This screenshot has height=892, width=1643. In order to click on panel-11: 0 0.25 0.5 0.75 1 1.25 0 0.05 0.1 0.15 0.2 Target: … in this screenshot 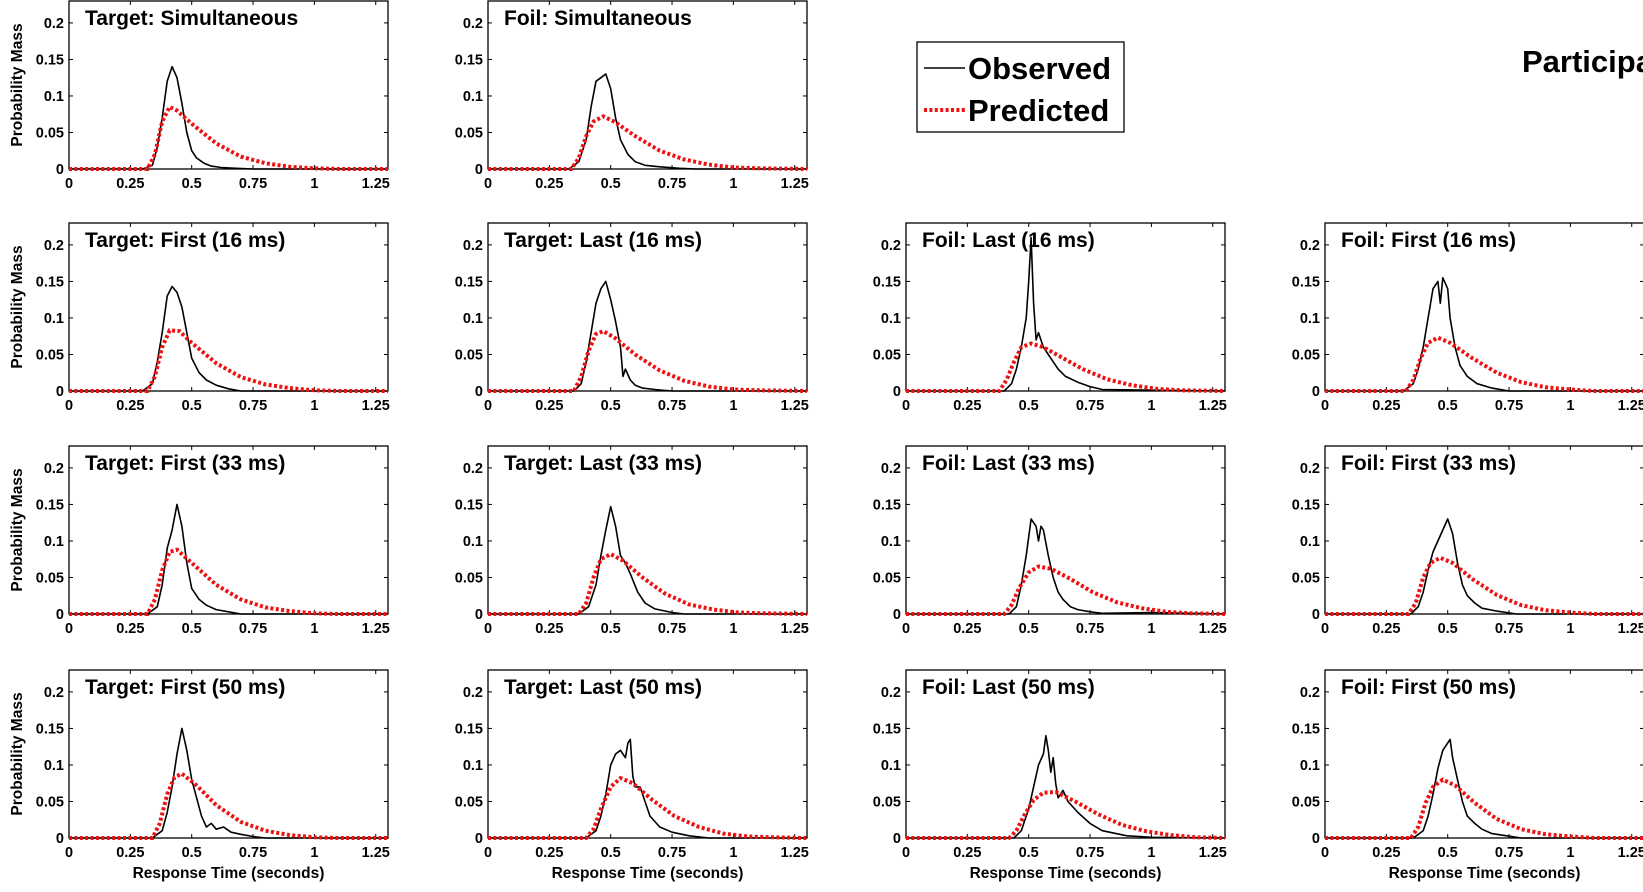, I will do `click(199, 775)`.